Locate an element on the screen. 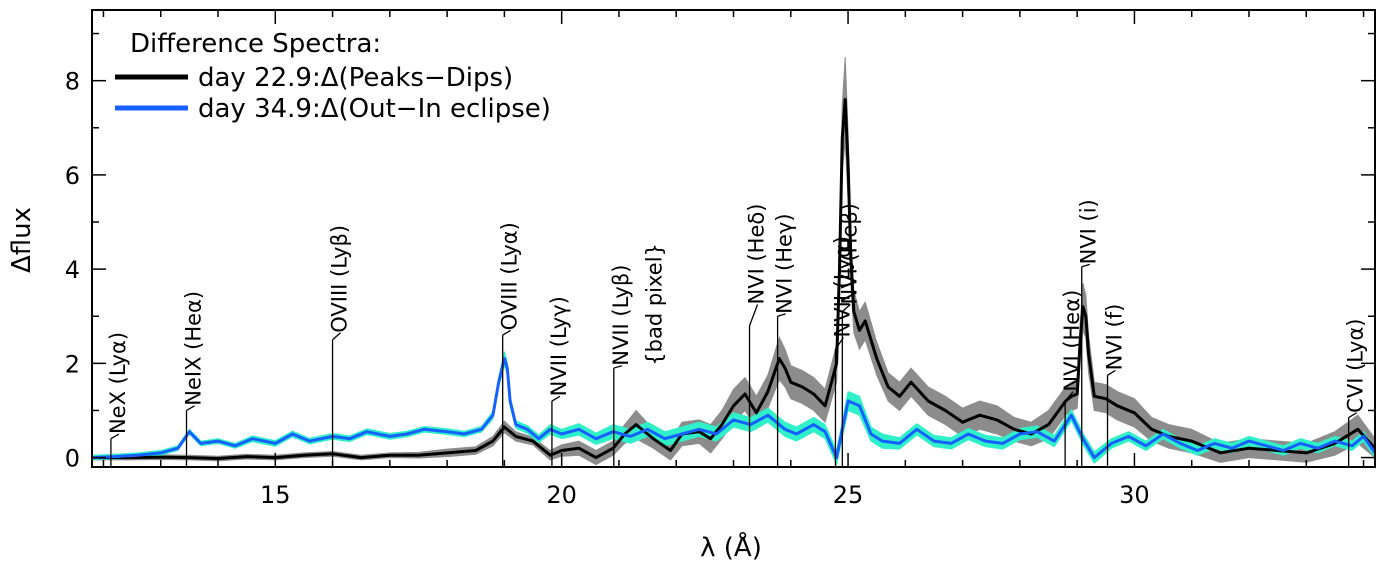 This screenshot has width=1386, height=564. line-label-nvii-ly: NVII (Lyγ) is located at coordinates (559, 346).